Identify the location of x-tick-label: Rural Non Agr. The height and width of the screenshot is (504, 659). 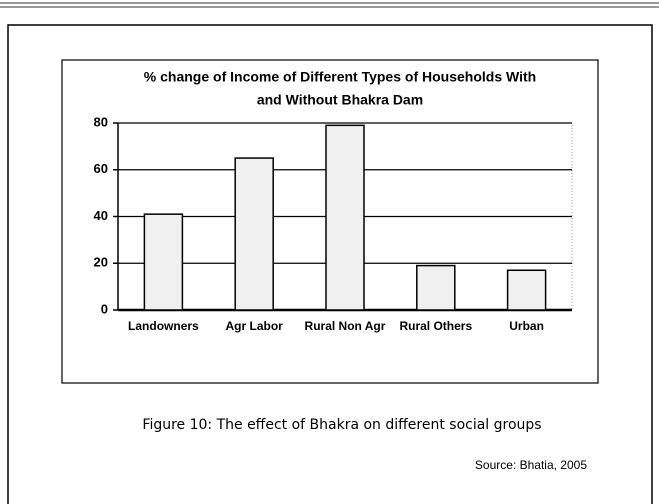
(345, 326).